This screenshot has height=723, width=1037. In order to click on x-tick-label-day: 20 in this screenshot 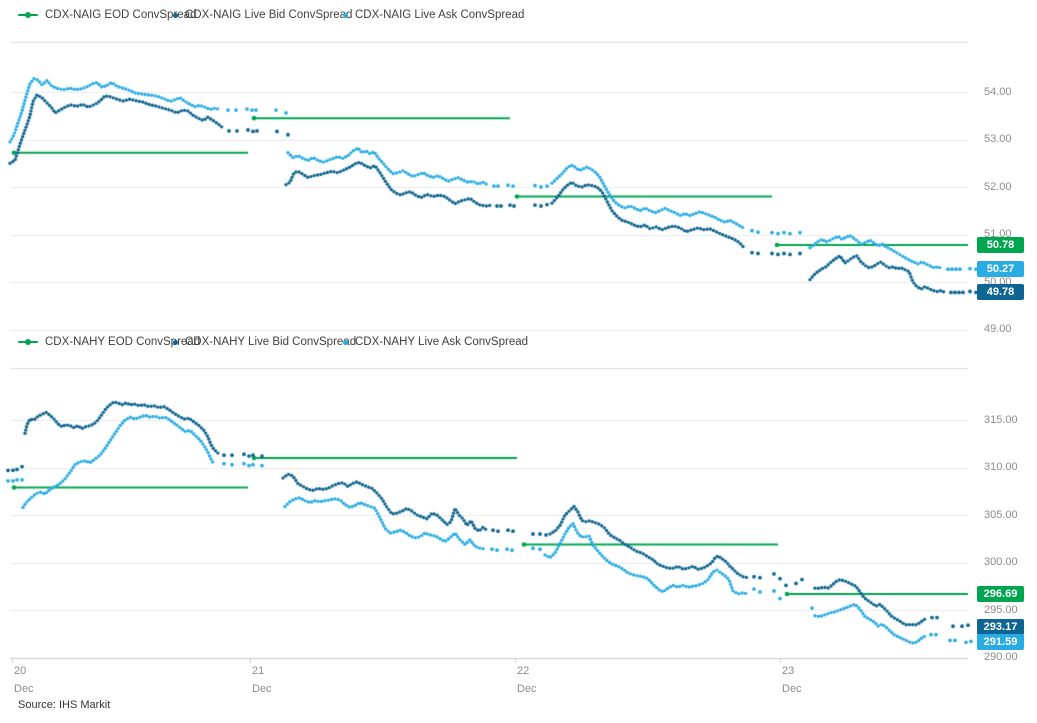, I will do `click(20, 671)`.